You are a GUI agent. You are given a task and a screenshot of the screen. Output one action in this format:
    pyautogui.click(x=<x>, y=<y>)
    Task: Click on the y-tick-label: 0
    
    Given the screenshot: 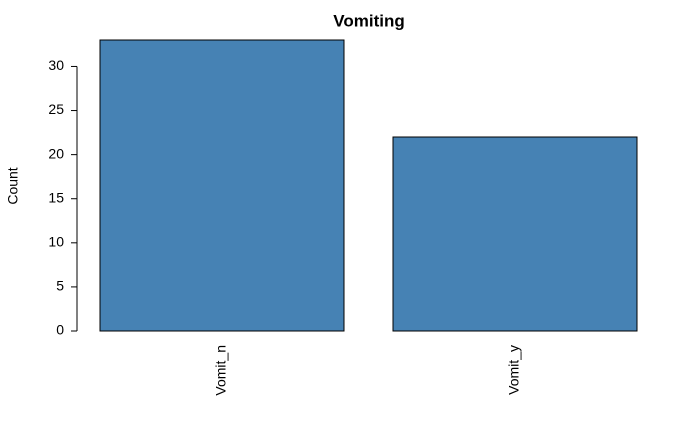 What is the action you would take?
    pyautogui.click(x=60, y=330)
    